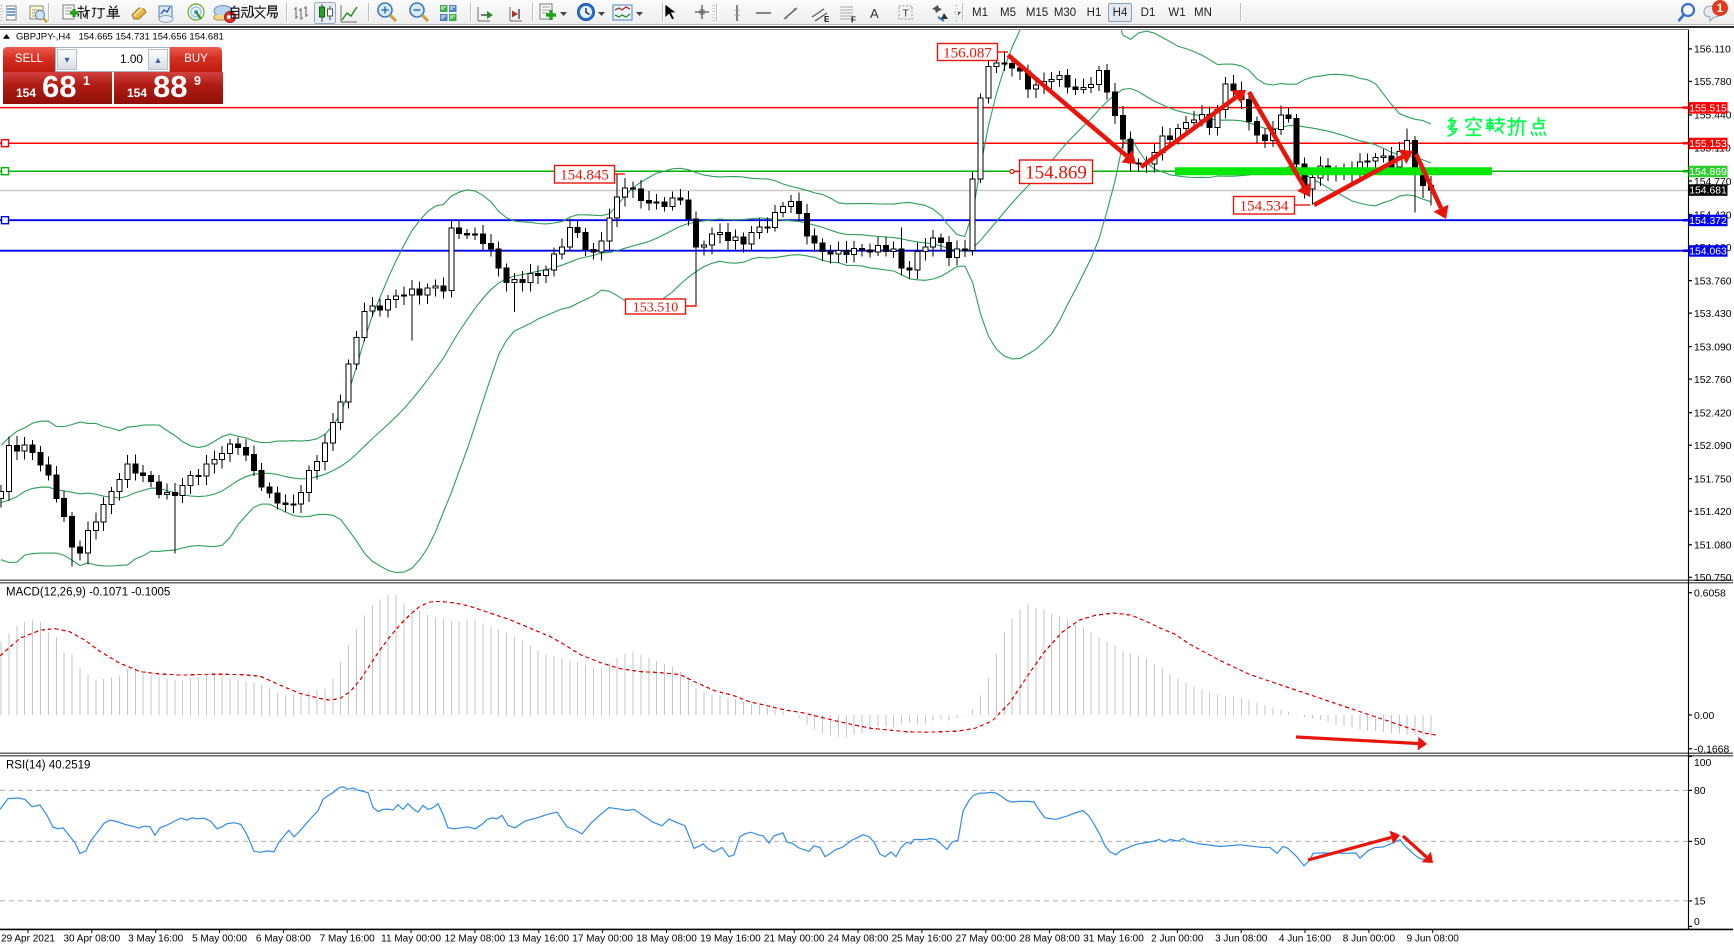  I want to click on svg-text: 154.845, so click(584, 176).